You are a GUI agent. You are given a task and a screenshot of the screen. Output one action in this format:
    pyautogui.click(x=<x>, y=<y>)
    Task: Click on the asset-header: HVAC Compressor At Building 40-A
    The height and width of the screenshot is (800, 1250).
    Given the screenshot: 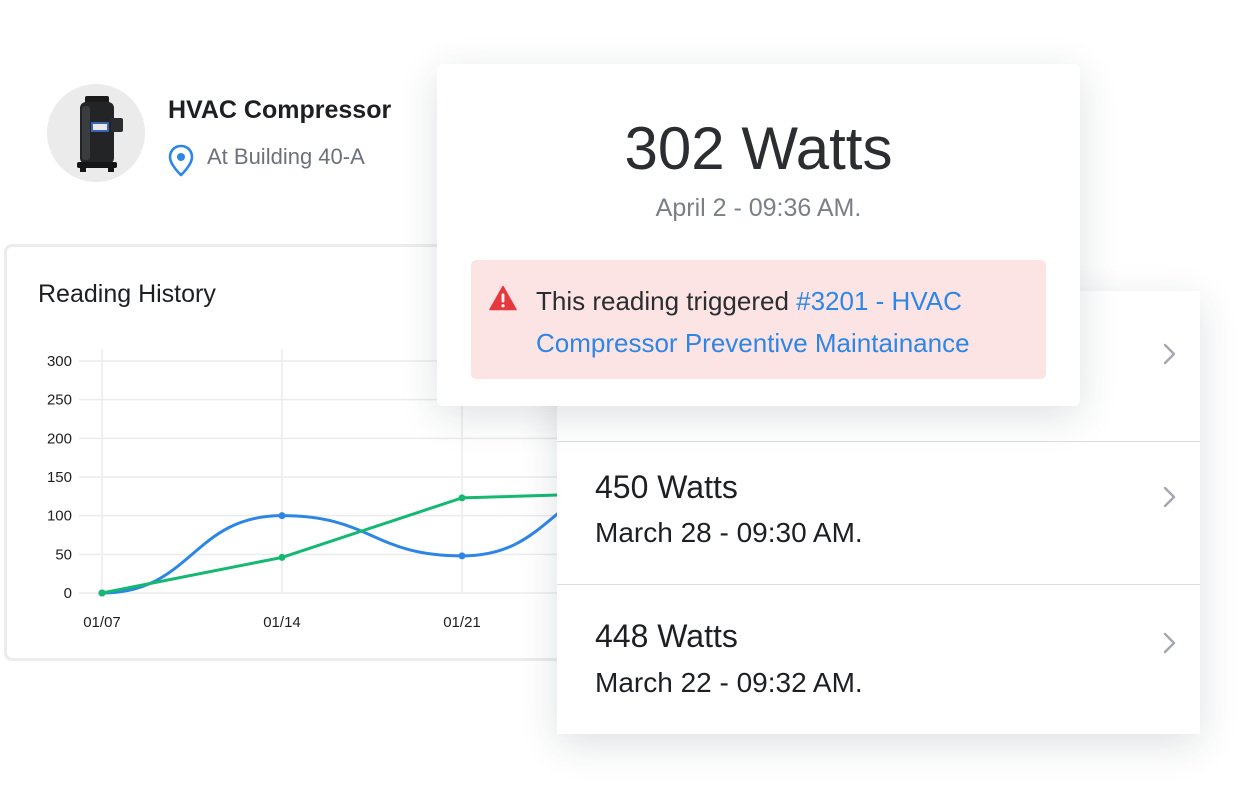 What is the action you would take?
    pyautogui.click(x=237, y=134)
    